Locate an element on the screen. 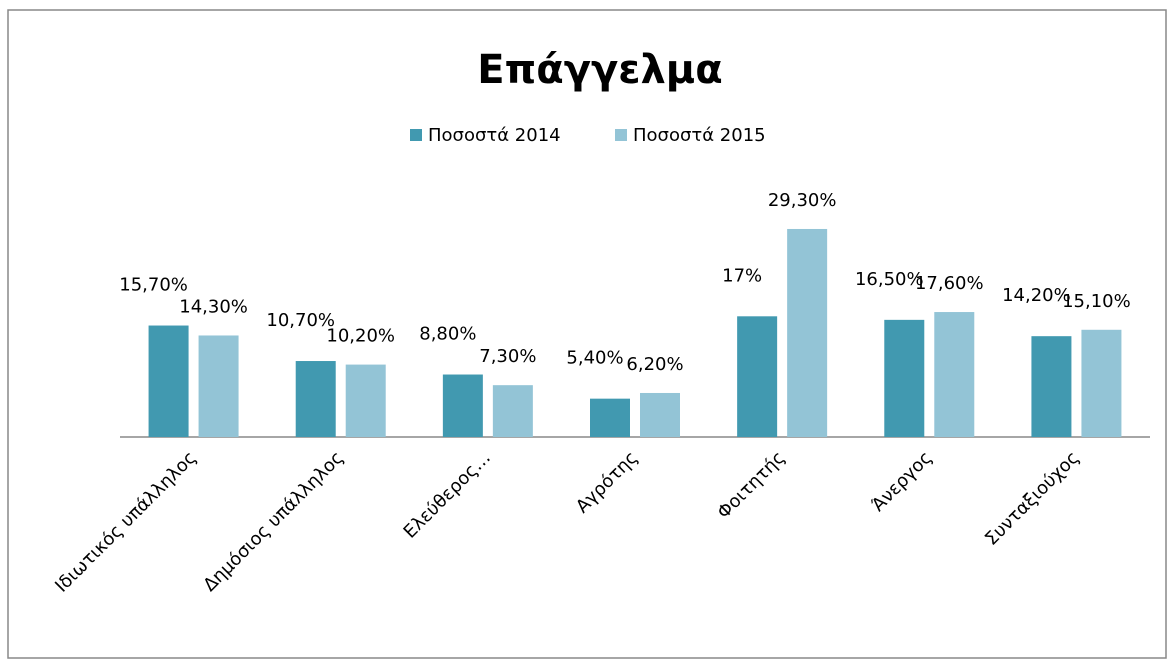  data-label: 29,30% is located at coordinates (802, 200).